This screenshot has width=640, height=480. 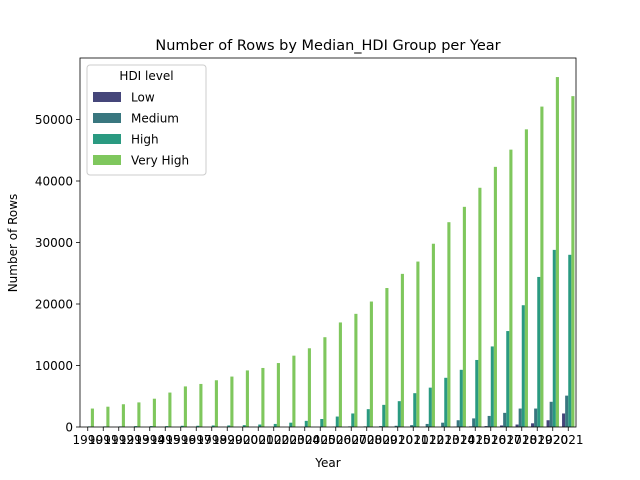 What do you see at coordinates (289, 440) in the screenshot?
I see `x-tick-label: 2003` at bounding box center [289, 440].